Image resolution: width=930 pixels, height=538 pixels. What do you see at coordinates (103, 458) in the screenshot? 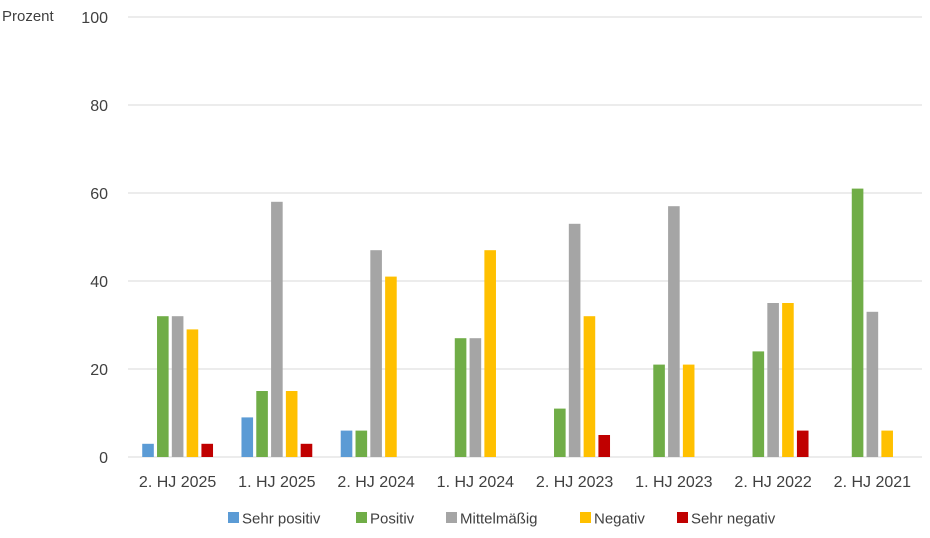
I see `y-tick-label: 0` at bounding box center [103, 458].